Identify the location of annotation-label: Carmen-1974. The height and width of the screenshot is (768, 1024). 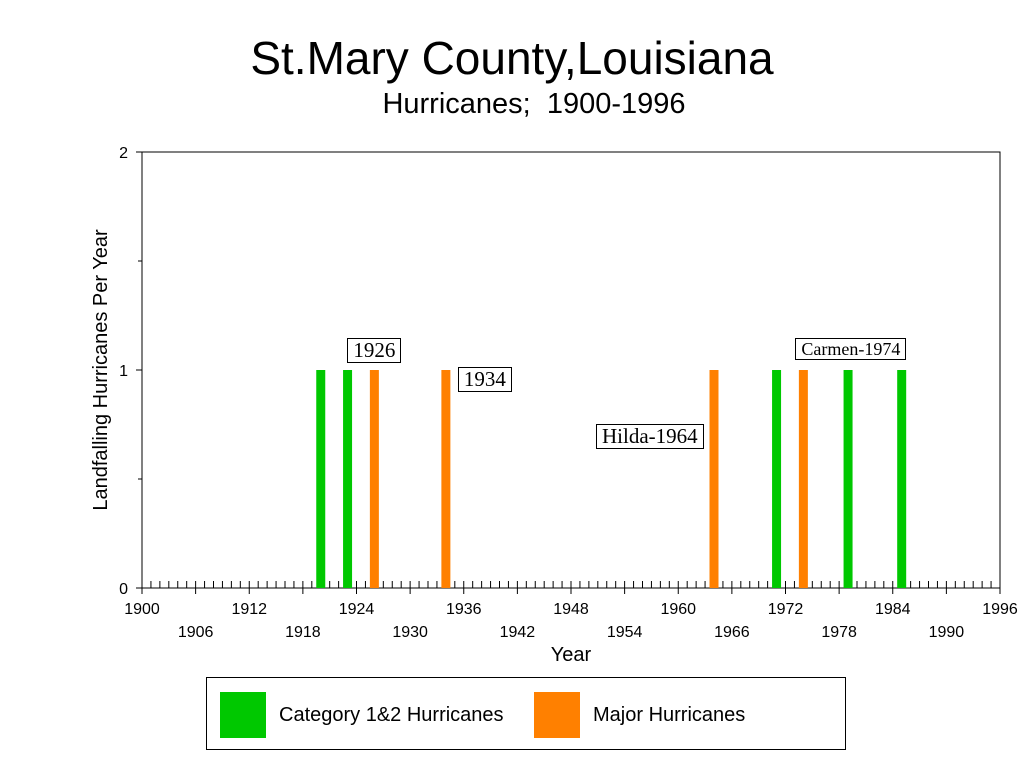
(851, 349).